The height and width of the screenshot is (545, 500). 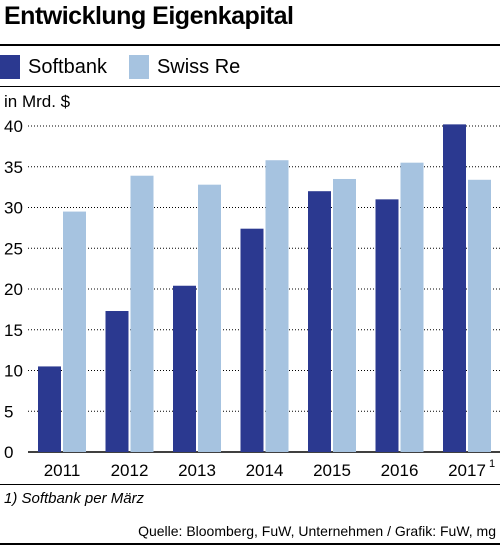 What do you see at coordinates (74, 498) in the screenshot?
I see `footnote: 1) Softbank per März` at bounding box center [74, 498].